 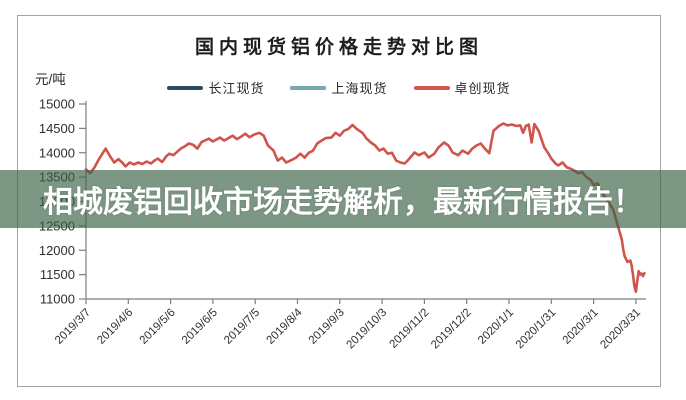 I want to click on x-tick-label: 2020/1/1, so click(x=496, y=327).